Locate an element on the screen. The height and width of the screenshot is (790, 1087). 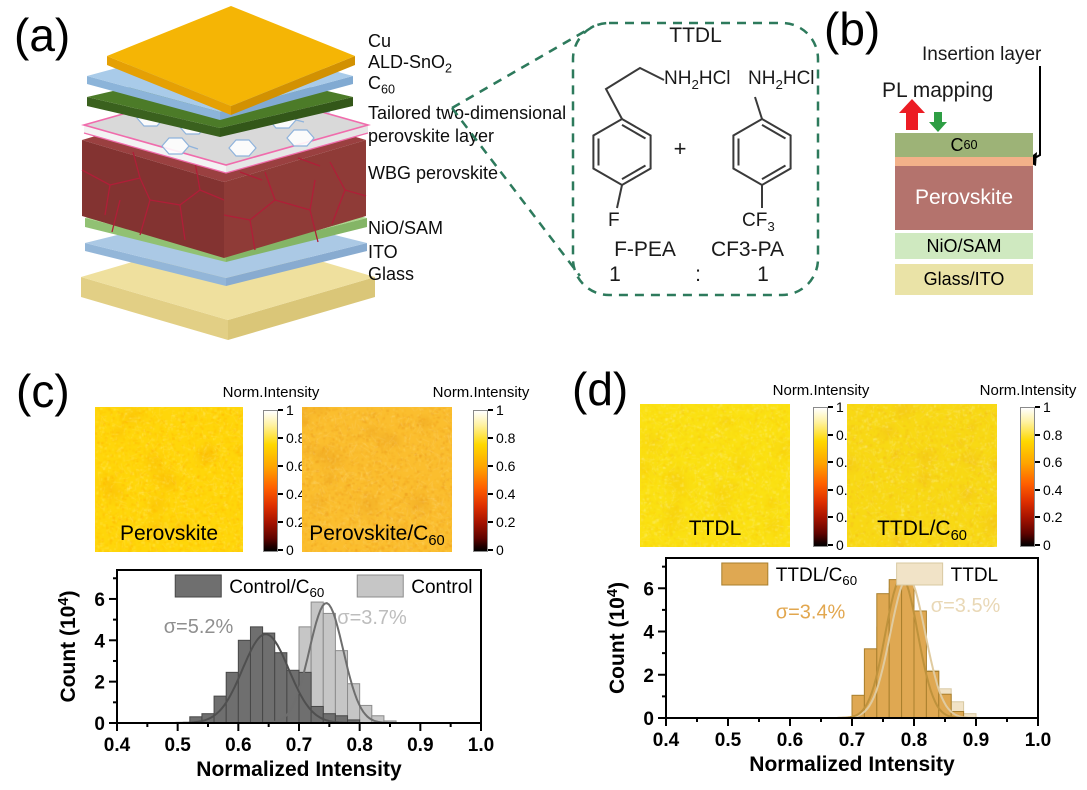
insertion-pointer-line is located at coordinates (1036, 113).